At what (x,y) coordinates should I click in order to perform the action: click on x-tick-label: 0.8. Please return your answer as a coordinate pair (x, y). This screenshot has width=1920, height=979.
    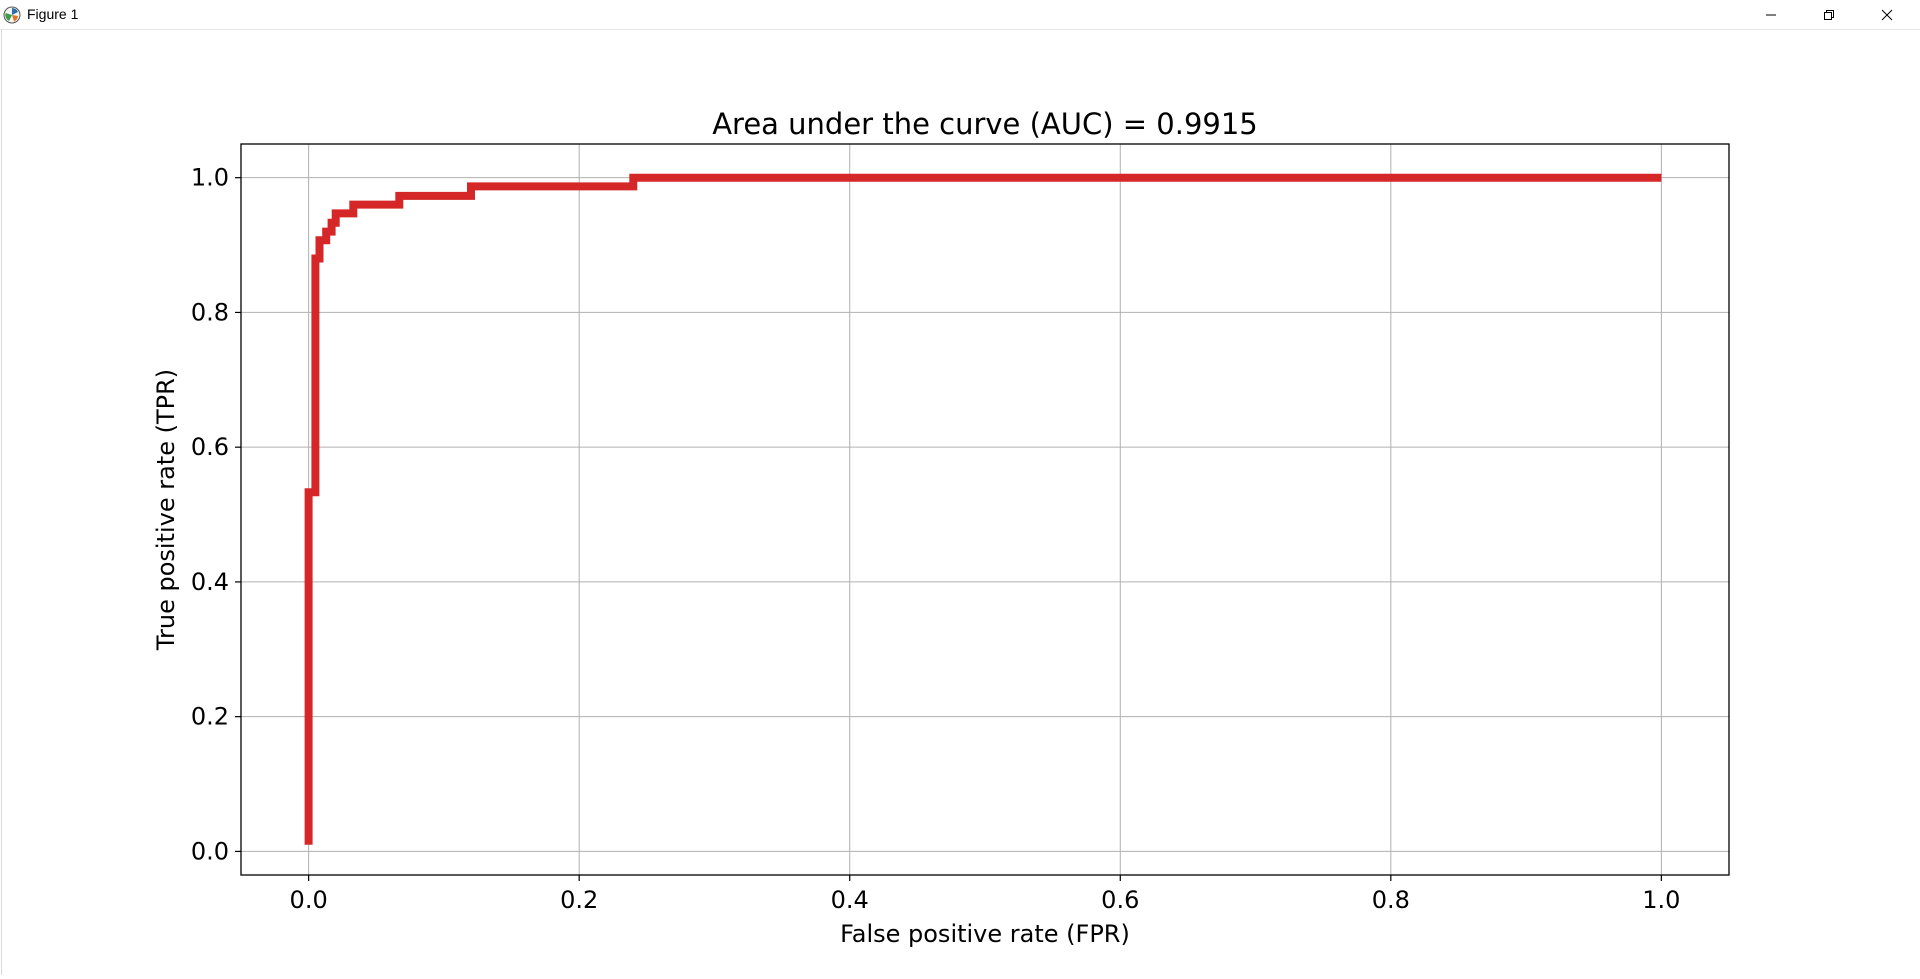
    Looking at the image, I should click on (1391, 900).